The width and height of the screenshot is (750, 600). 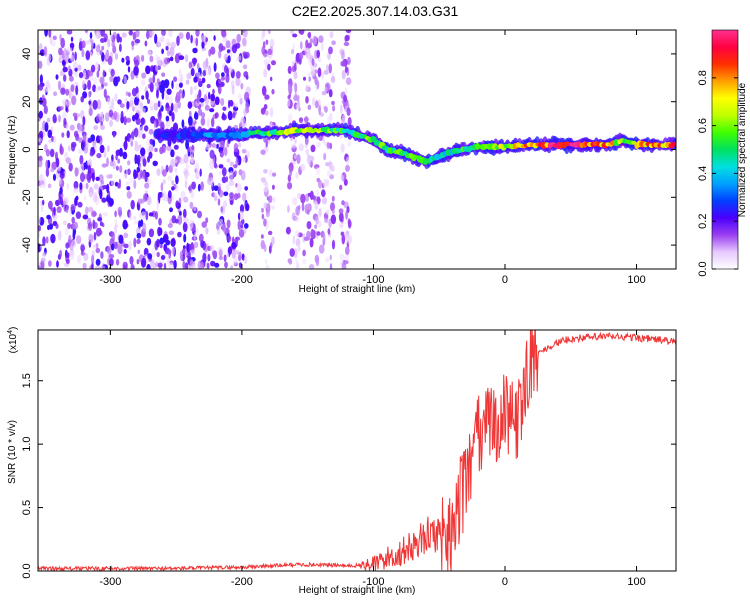 What do you see at coordinates (10, 332) in the screenshot?
I see `snr-multiplier-exp: 4` at bounding box center [10, 332].